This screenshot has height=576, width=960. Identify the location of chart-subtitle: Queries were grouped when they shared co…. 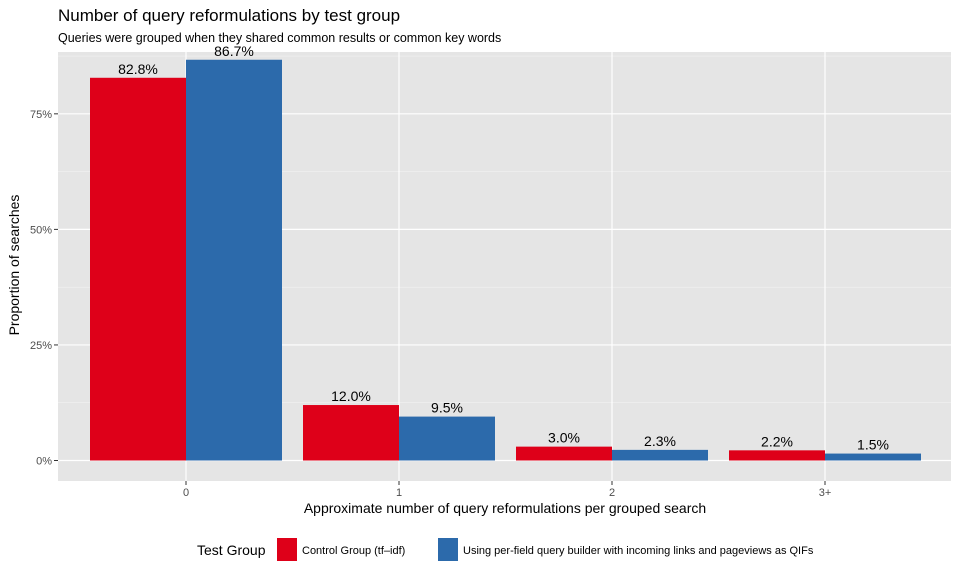
(279, 38).